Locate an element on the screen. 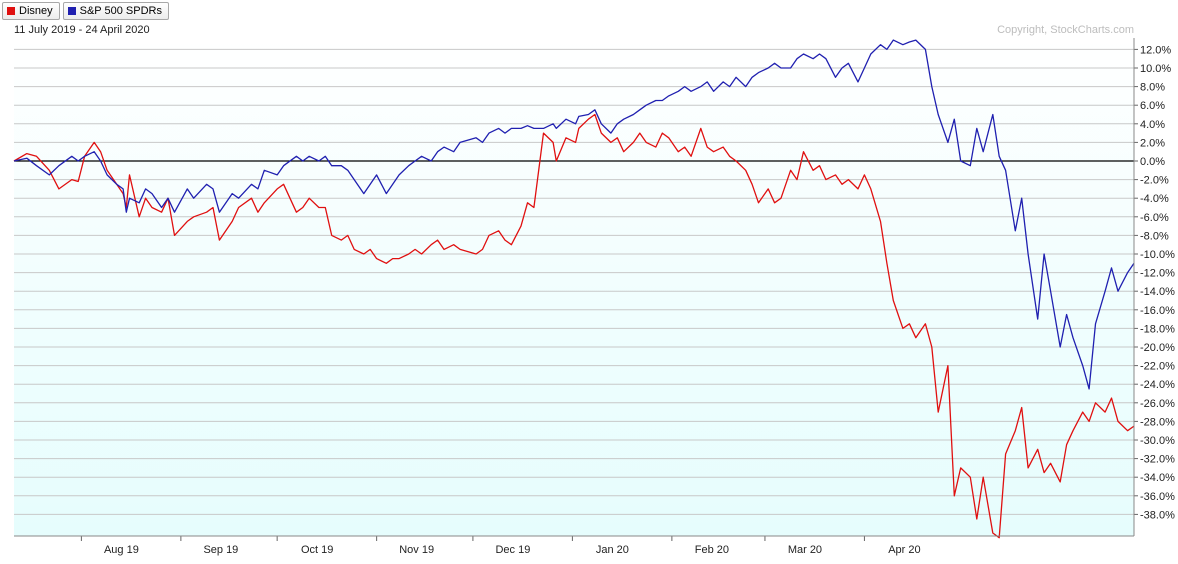 The image size is (1178, 564). y-tick-label: 2.0% is located at coordinates (1152, 143).